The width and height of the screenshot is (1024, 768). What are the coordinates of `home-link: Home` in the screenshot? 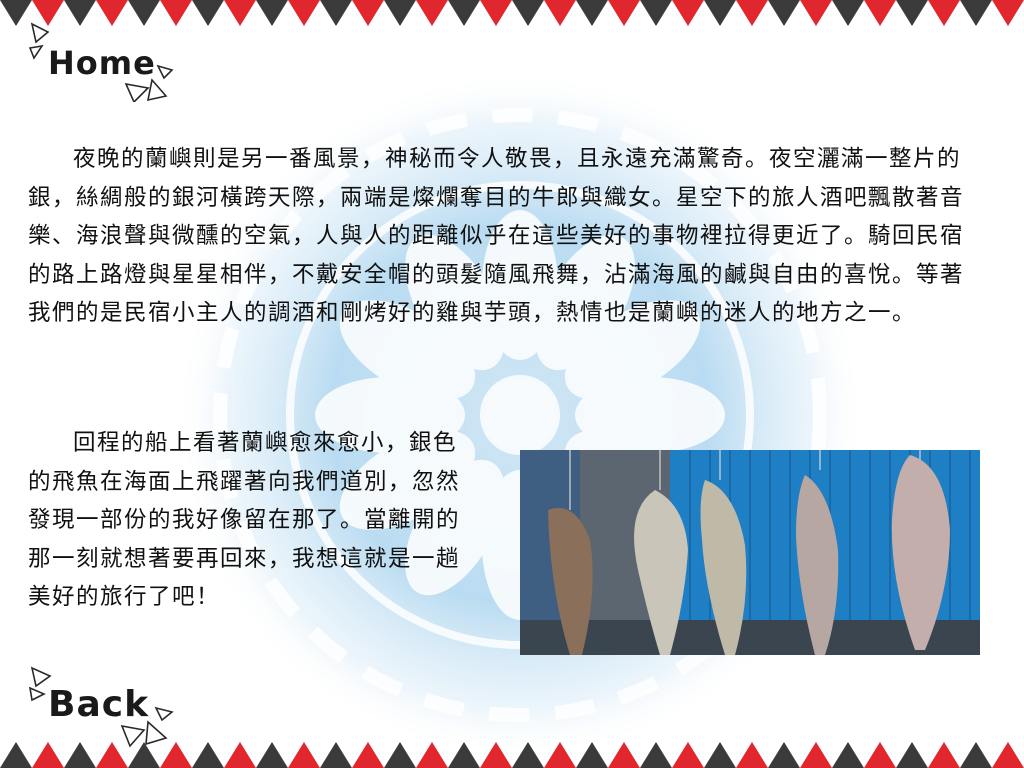 It's located at (101, 60).